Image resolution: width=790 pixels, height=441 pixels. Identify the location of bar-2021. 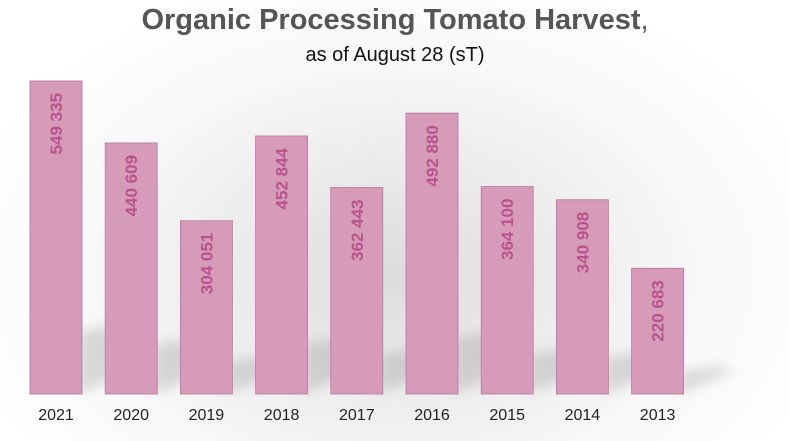
(56, 237).